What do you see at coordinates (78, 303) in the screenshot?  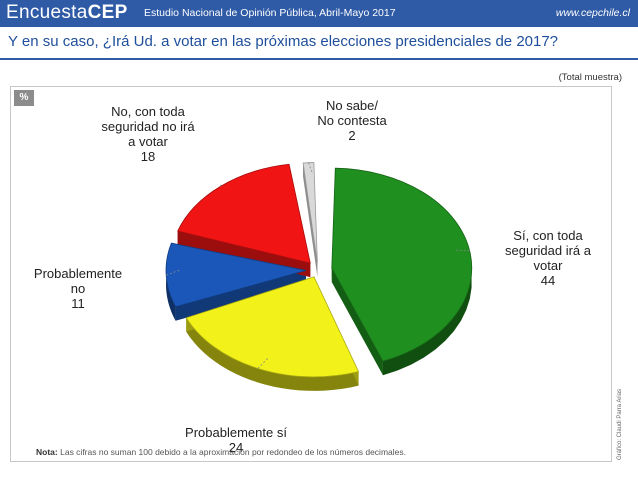 I see `slice-value-2: 11` at bounding box center [78, 303].